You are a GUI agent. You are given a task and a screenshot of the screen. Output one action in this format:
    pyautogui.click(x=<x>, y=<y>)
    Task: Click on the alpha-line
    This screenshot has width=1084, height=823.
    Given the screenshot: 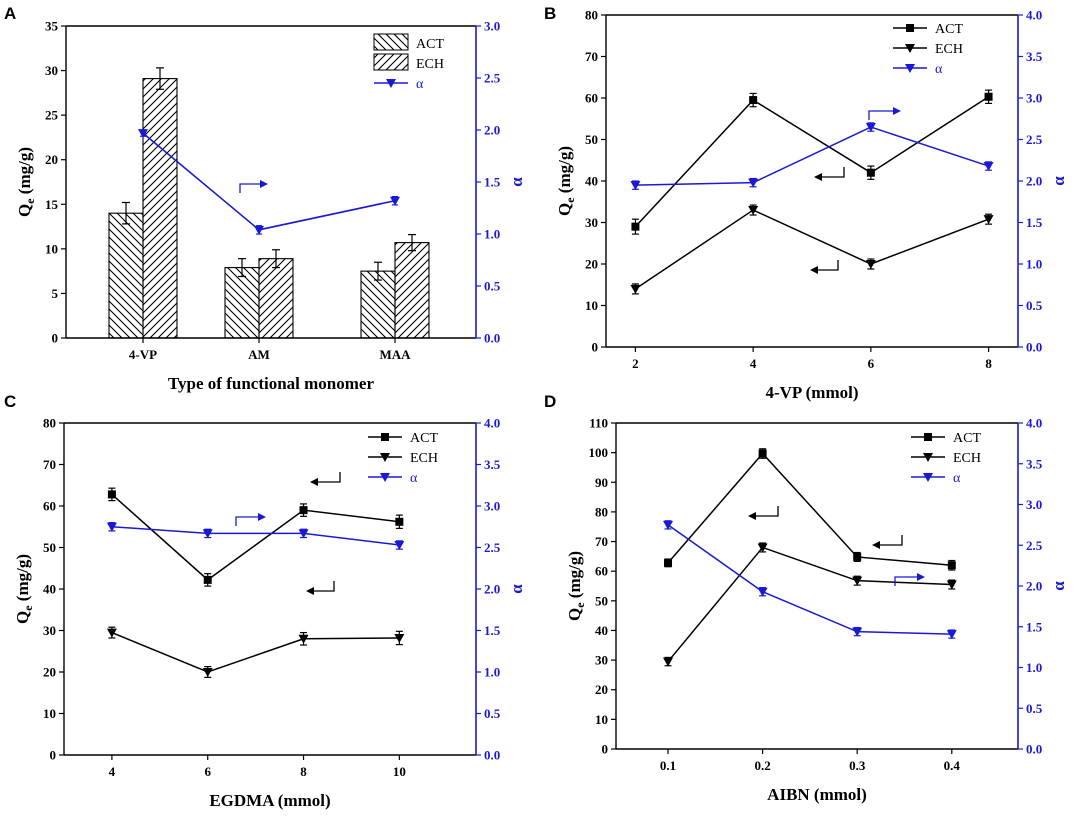 What is the action you would take?
    pyautogui.click(x=812, y=156)
    